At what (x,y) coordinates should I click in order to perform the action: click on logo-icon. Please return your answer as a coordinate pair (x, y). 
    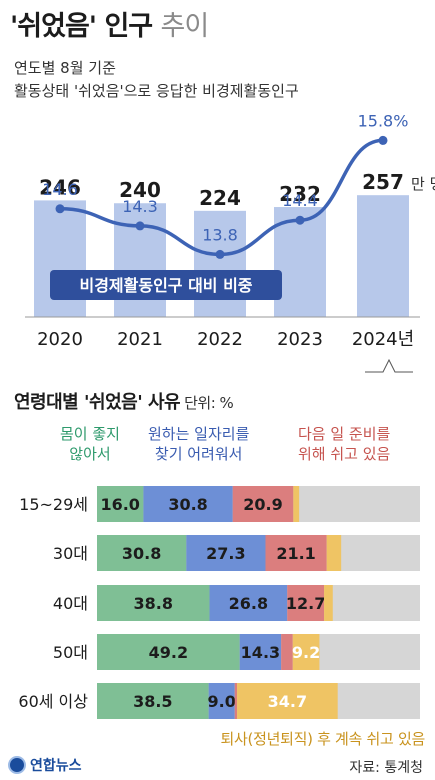
    Looking at the image, I should click on (17, 765).